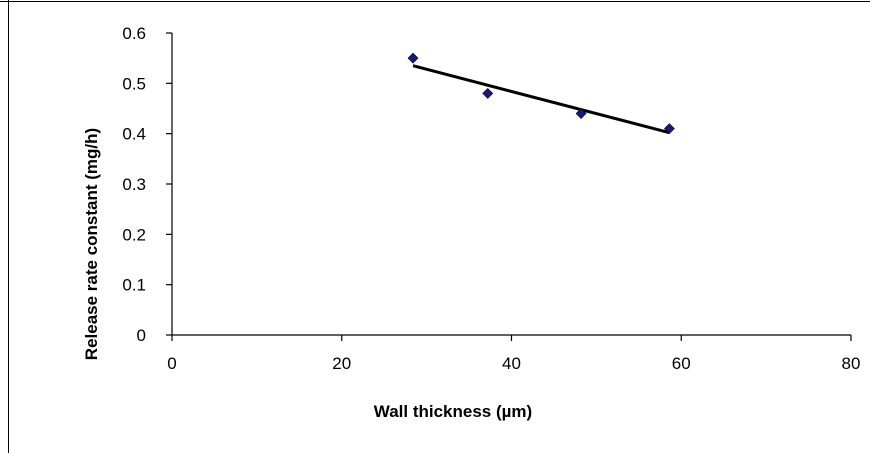 This screenshot has width=870, height=453. I want to click on x-axis-ticks: 0 20 40 60 80, so click(513, 354).